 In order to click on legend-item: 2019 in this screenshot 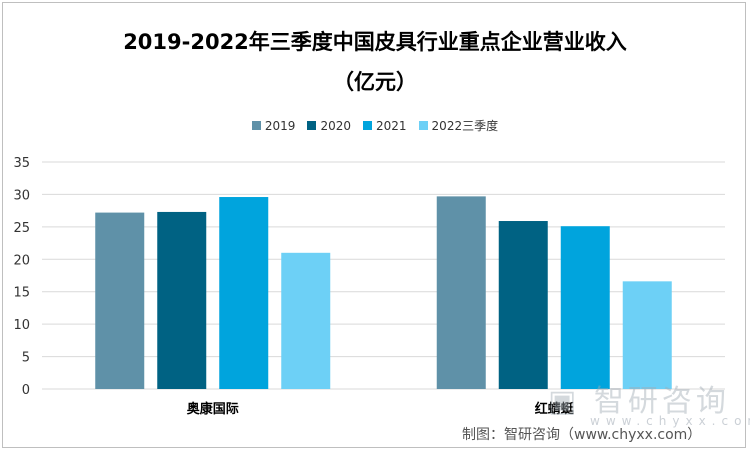, I will do `click(273, 125)`.